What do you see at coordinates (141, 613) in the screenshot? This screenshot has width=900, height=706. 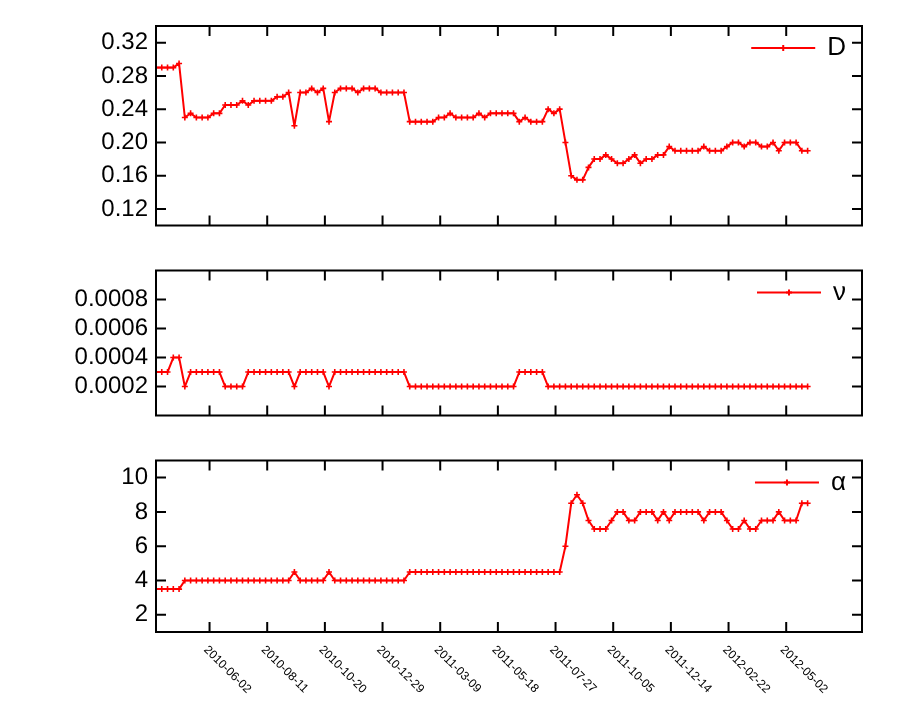 I see `y-tick-label: 2` at bounding box center [141, 613].